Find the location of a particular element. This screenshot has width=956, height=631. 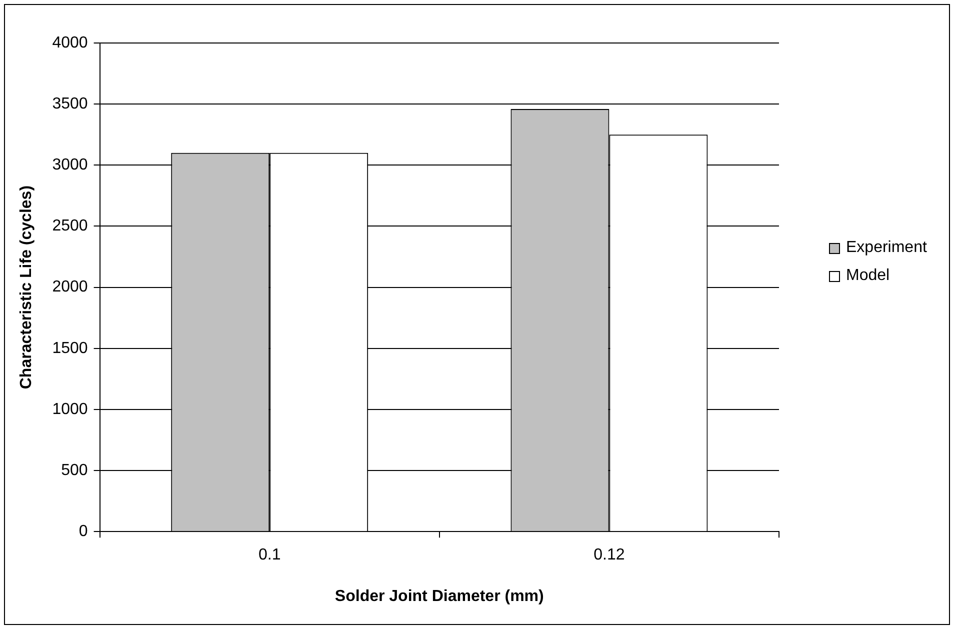

y-tick-label: 1500 is located at coordinates (70, 348).